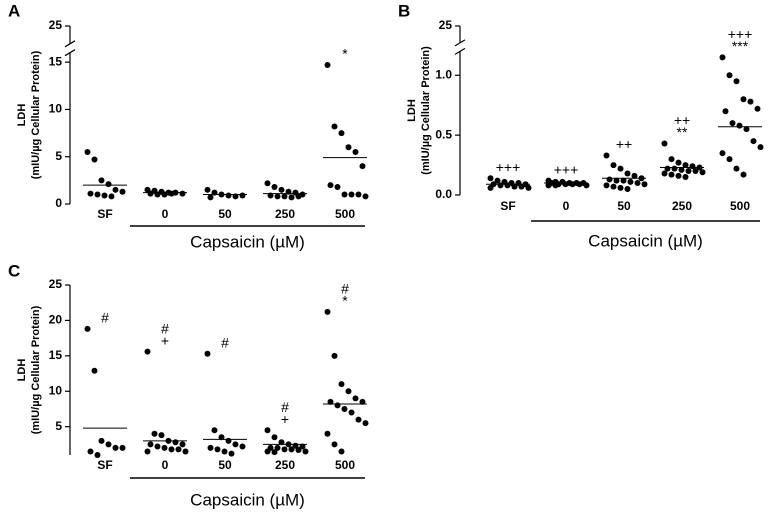 Image resolution: width=768 pixels, height=520 pixels. Describe the element at coordinates (56, 390) in the screenshot. I see `y-tick-label: 10` at that location.